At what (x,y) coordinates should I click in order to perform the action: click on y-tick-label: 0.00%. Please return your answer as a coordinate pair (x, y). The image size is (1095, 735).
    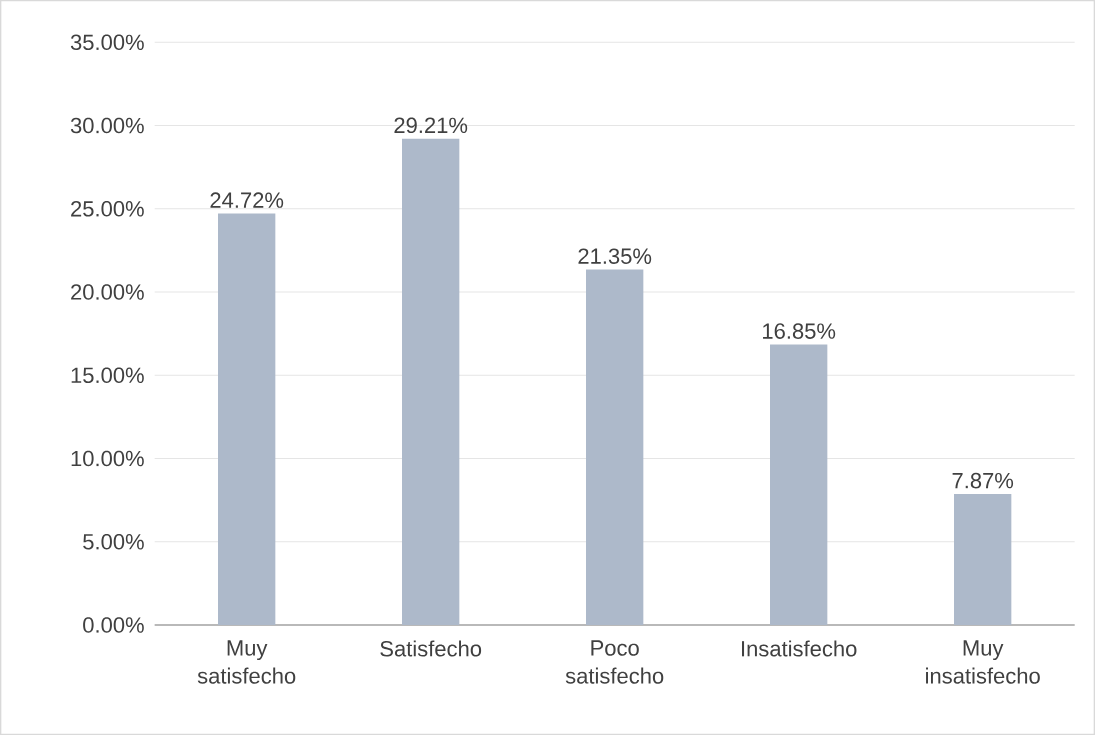
    Looking at the image, I should click on (113, 625).